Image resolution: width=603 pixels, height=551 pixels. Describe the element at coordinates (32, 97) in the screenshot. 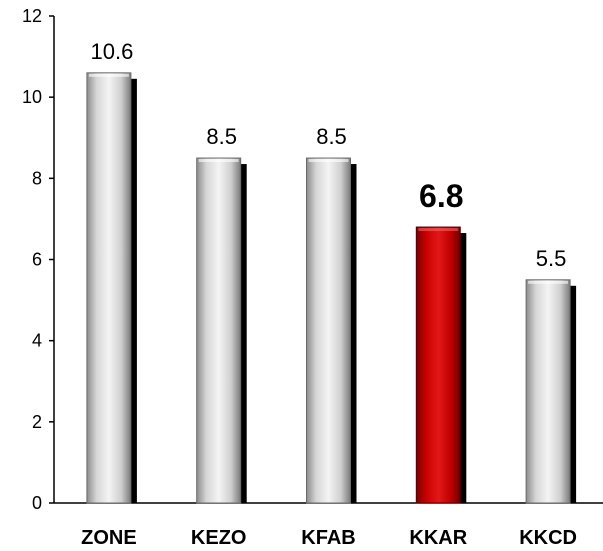

I see `y-tick-label: 10` at that location.